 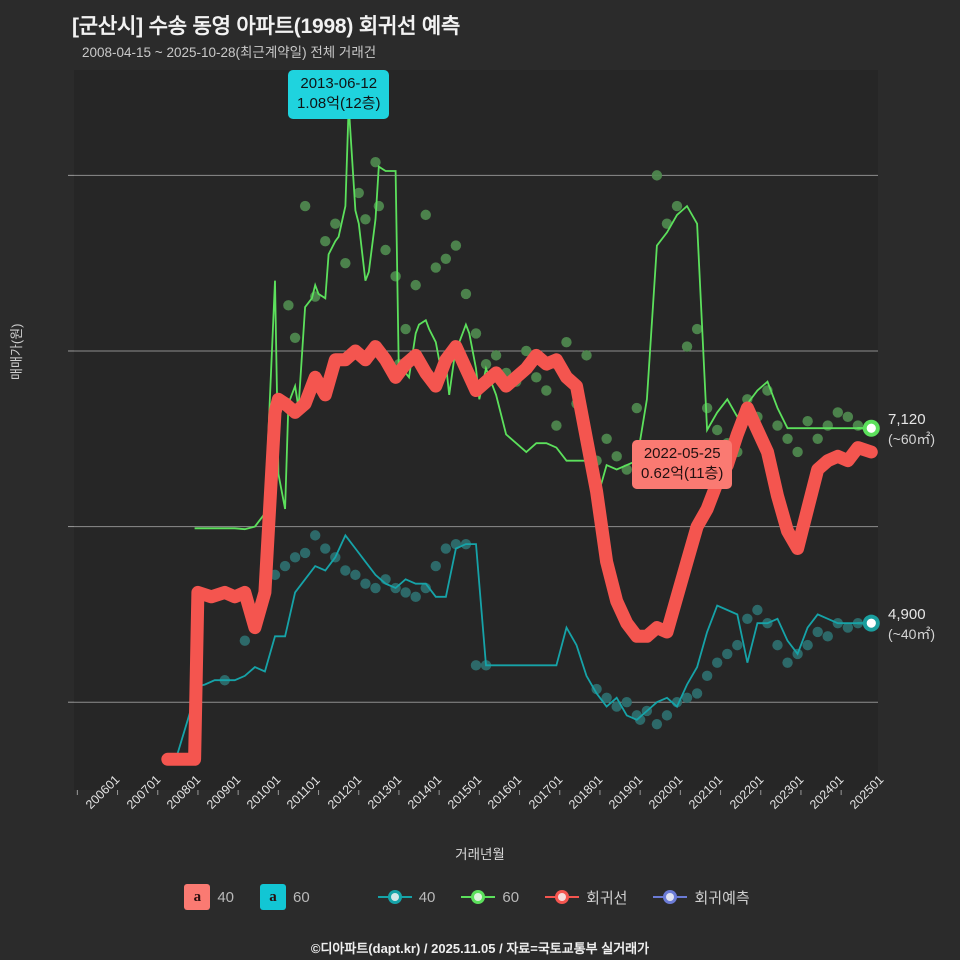 What do you see at coordinates (907, 615) in the screenshot?
I see `end-label-40-value: 4,900` at bounding box center [907, 615].